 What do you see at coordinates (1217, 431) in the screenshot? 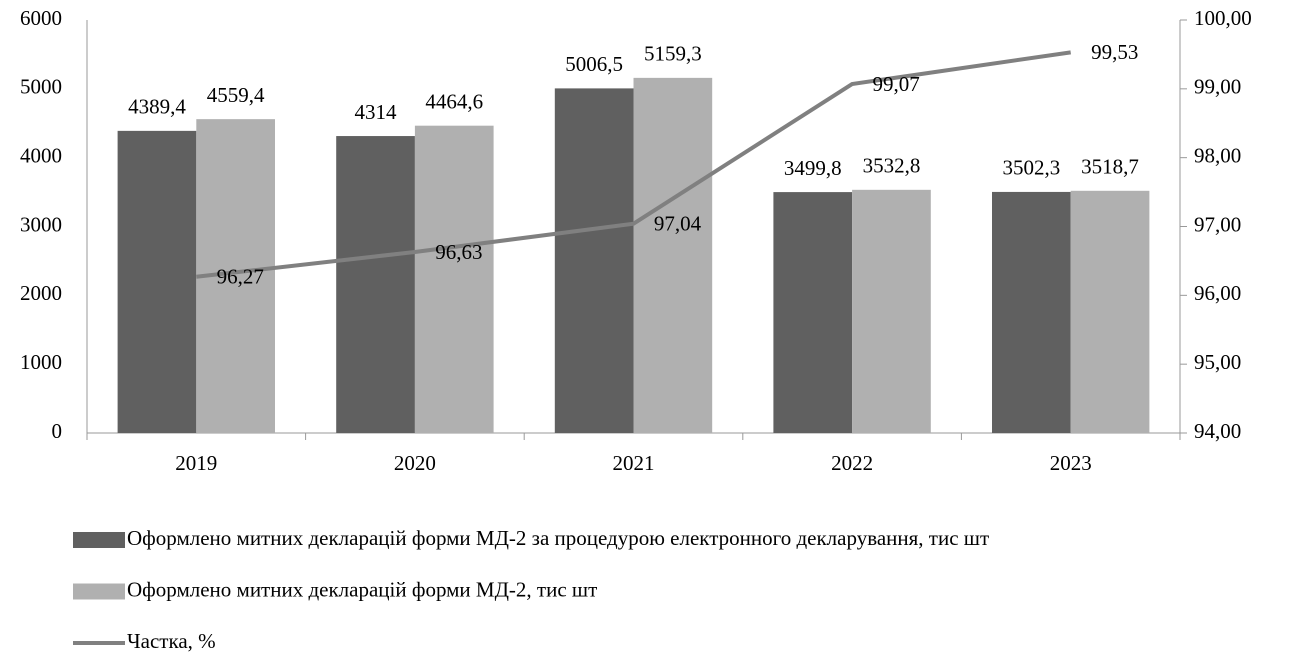
I see `y2-tick-label: 94,00` at bounding box center [1217, 431].